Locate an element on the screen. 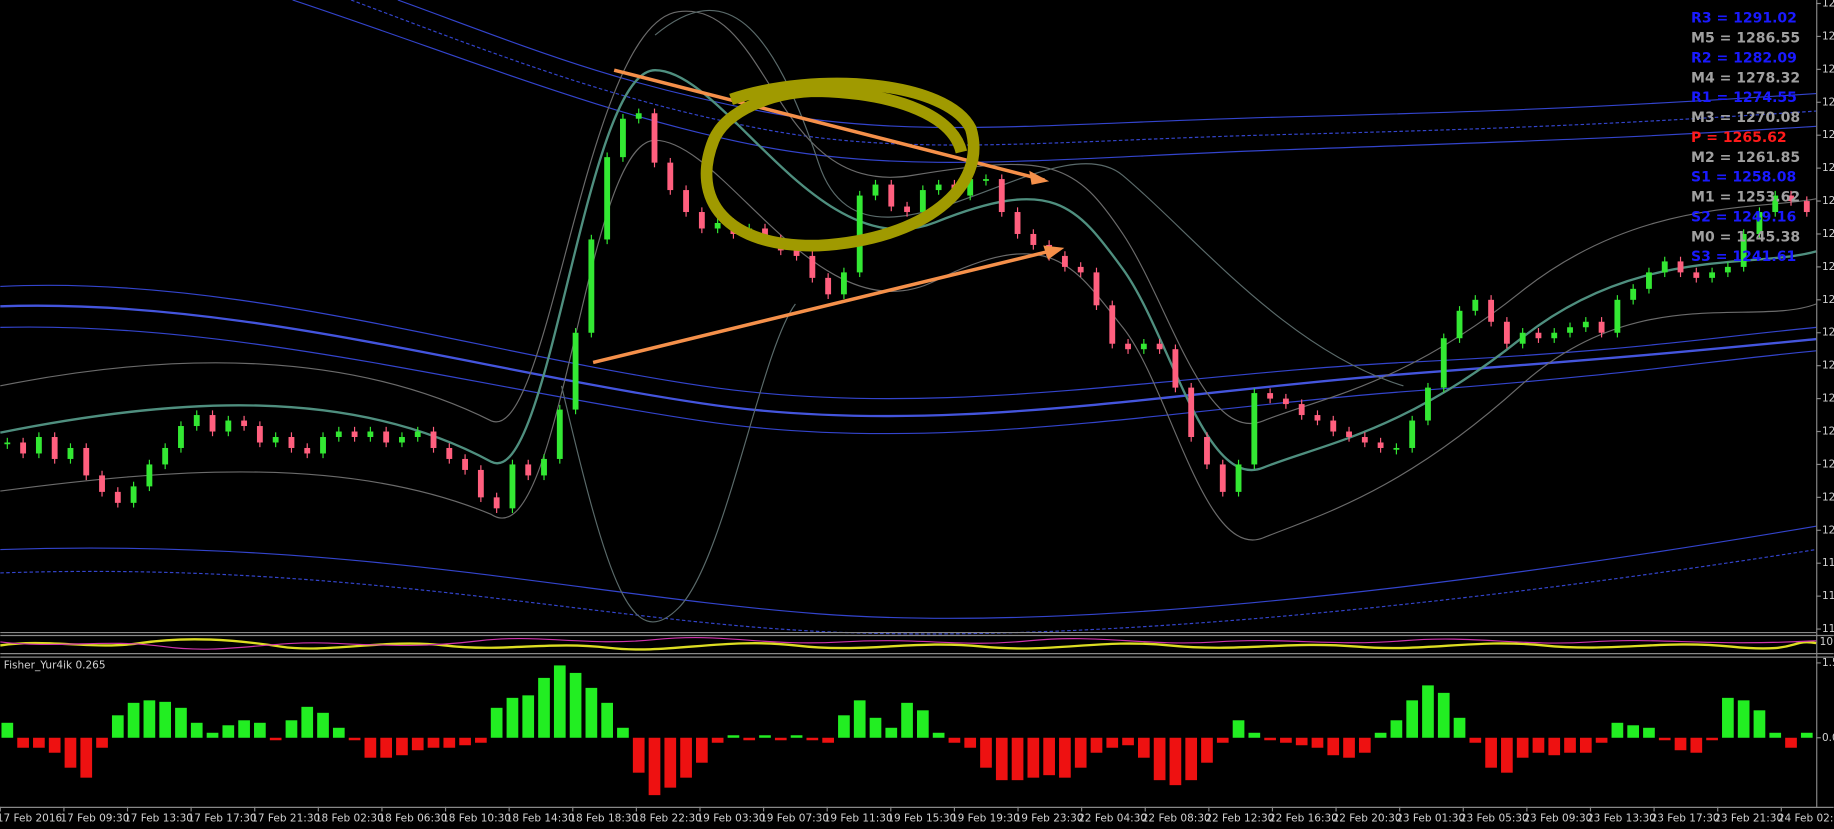 This screenshot has height=829, width=1834. y-tick-label: 1.5 is located at coordinates (1828, 663).